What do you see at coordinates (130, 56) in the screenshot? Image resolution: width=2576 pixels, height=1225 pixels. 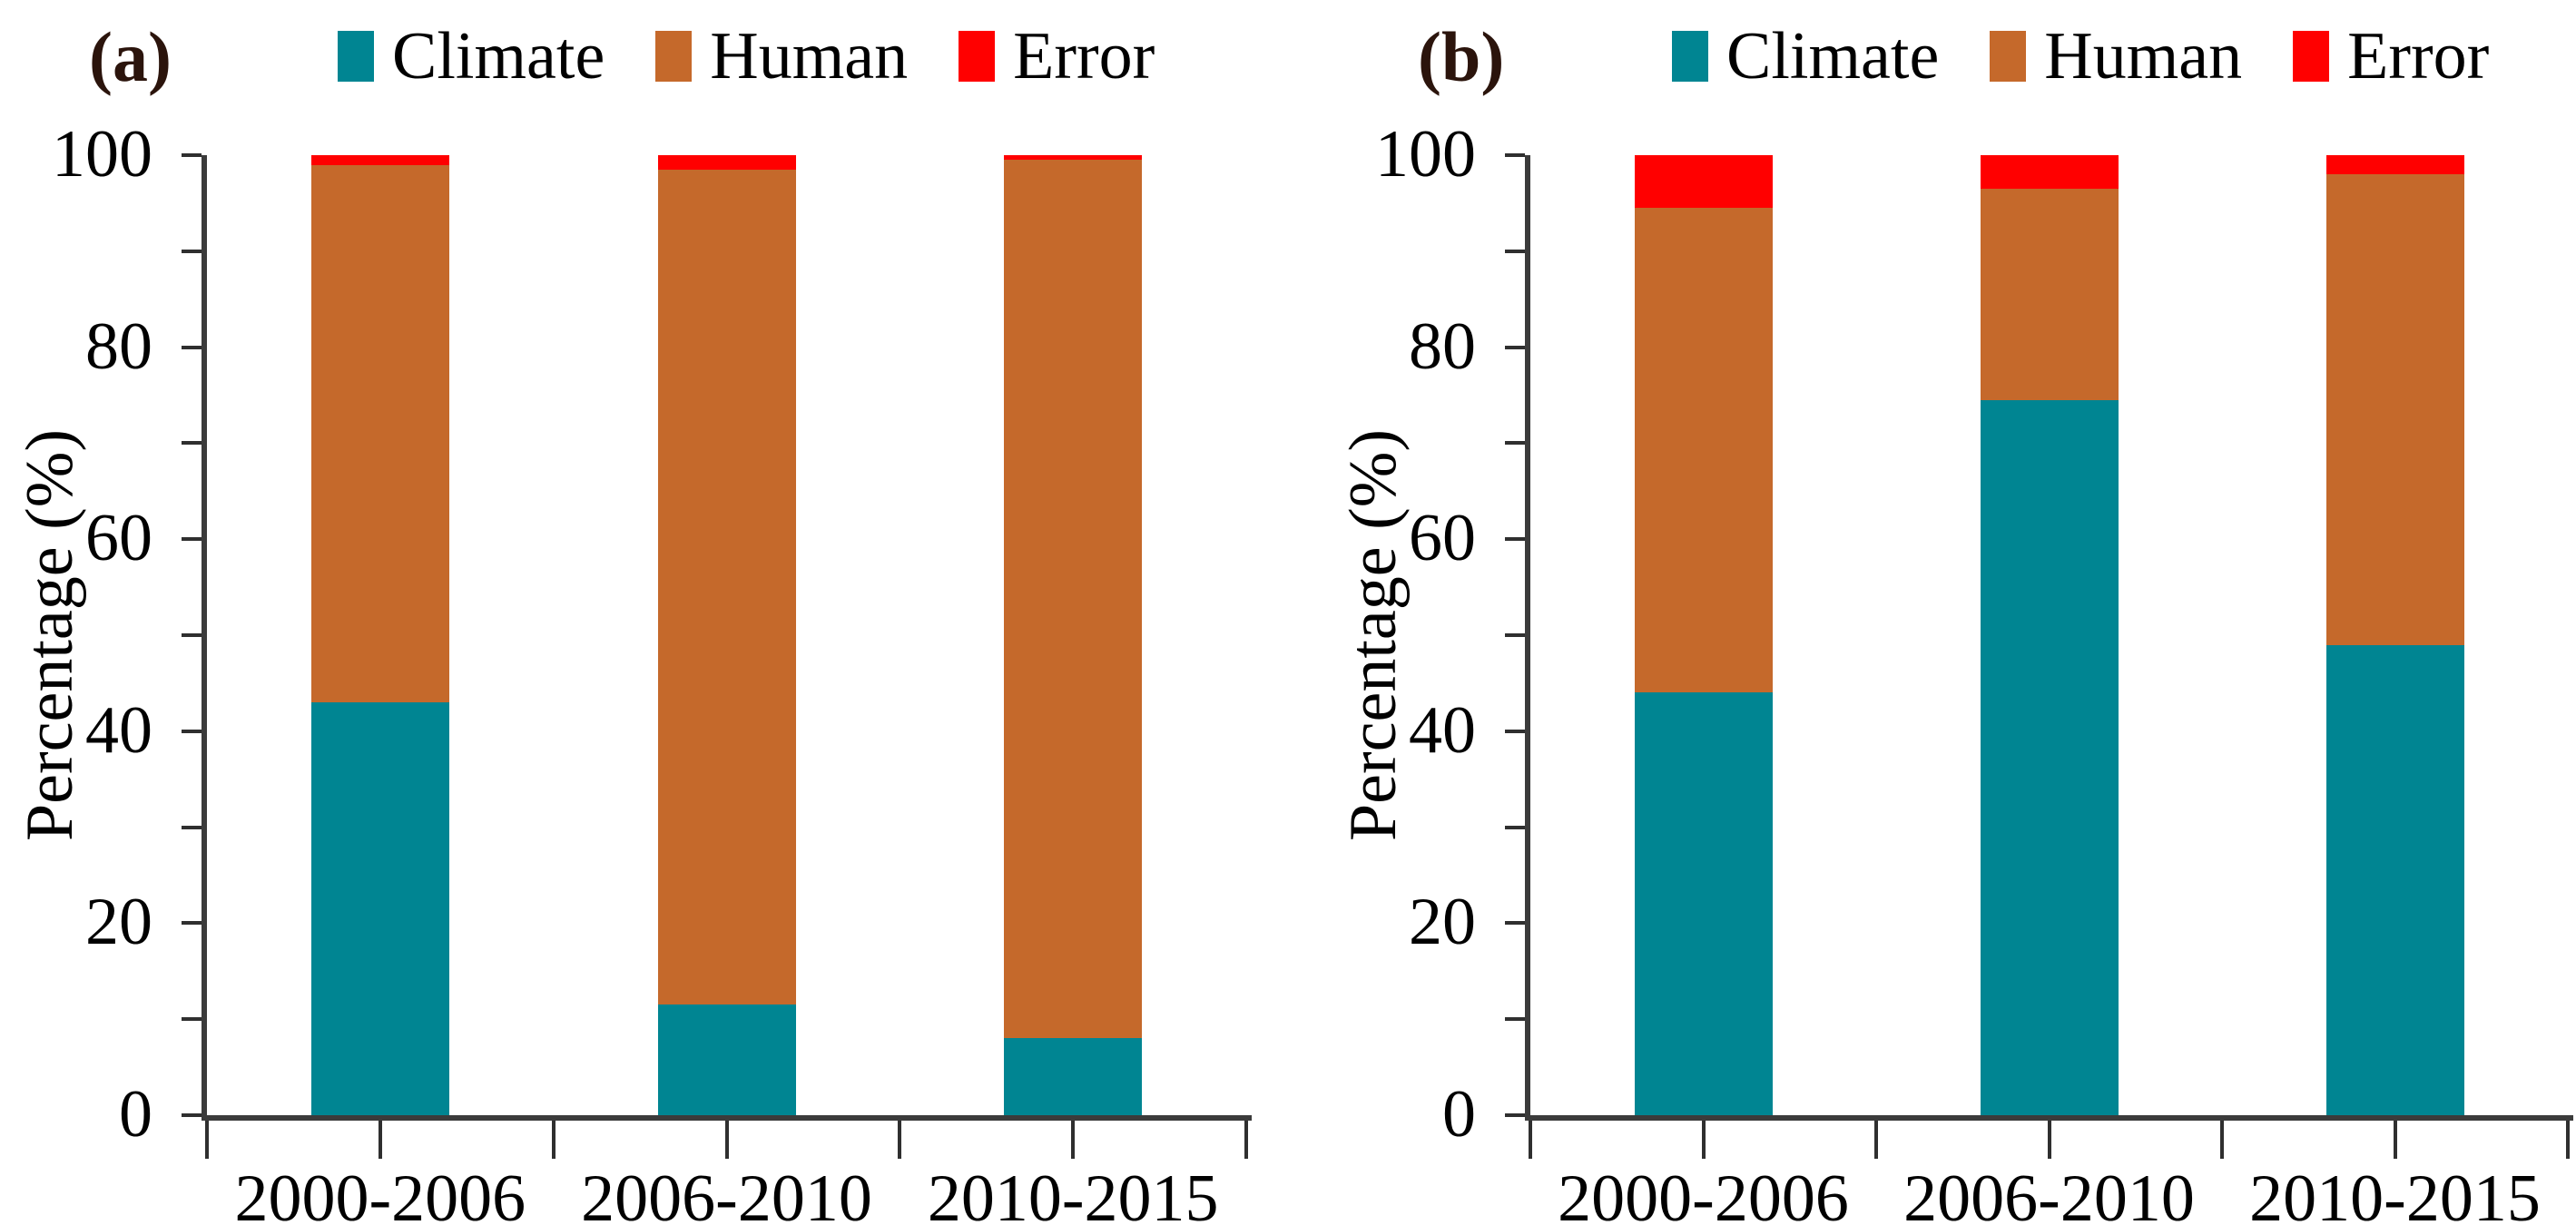 I see `panel-a-label: (a)` at bounding box center [130, 56].